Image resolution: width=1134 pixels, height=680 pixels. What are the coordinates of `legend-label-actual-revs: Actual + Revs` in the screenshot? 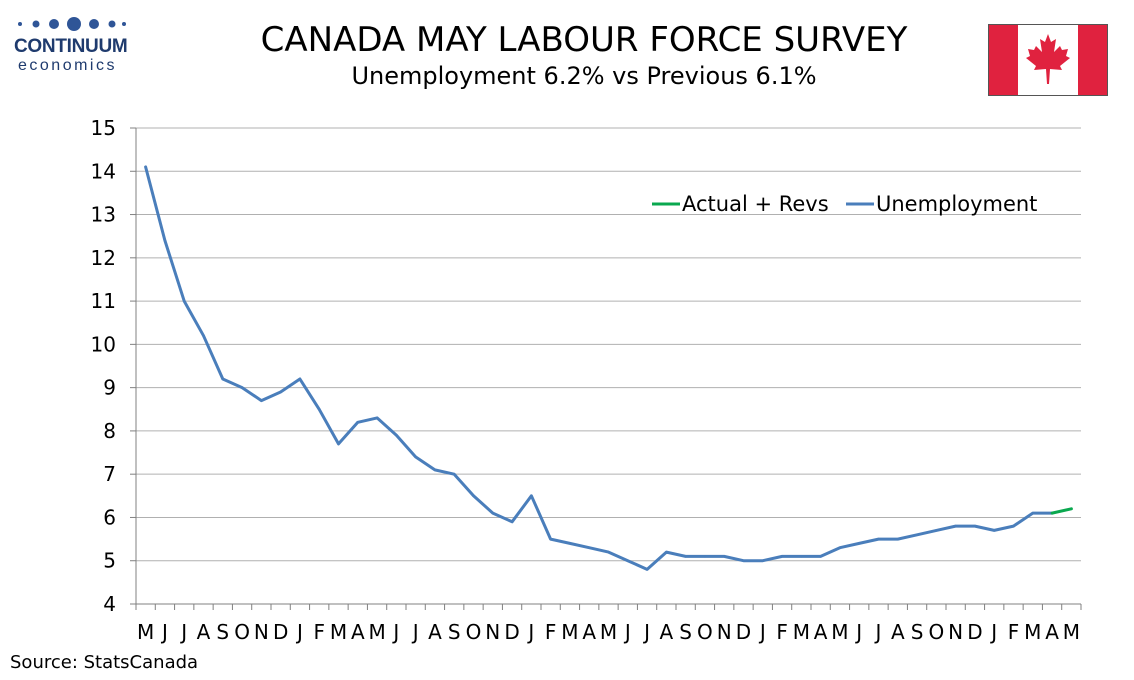 It's located at (755, 204).